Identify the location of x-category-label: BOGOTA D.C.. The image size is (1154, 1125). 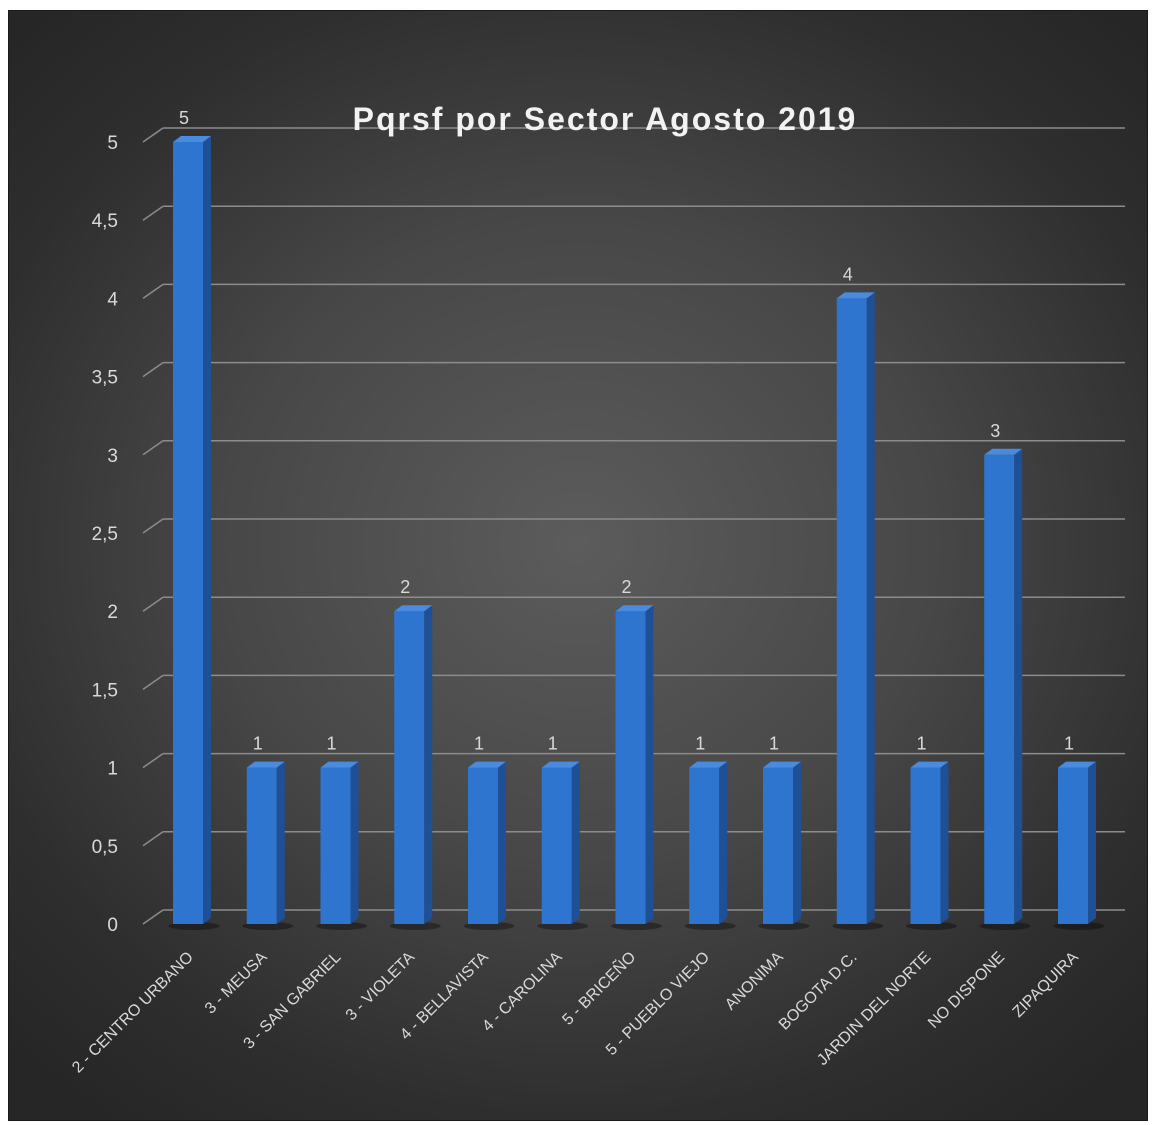
(818, 991).